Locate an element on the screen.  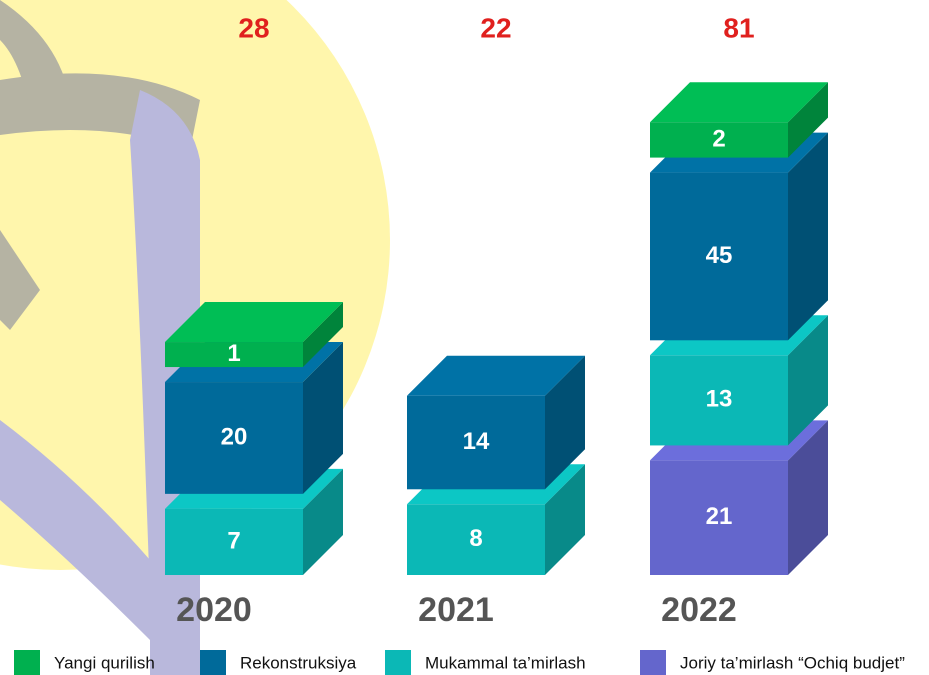
segment-label: 8 is located at coordinates (475, 538).